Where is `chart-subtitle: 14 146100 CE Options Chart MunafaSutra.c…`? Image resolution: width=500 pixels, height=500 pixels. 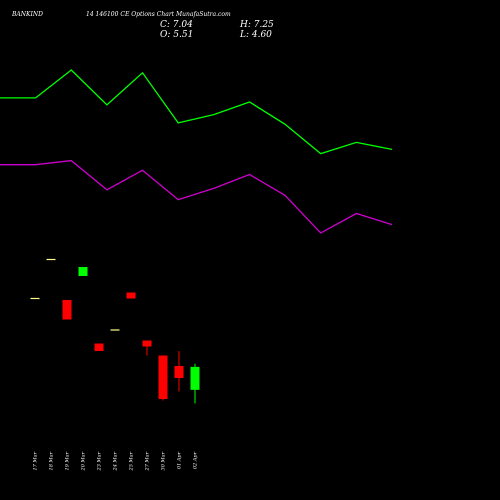
chart-subtitle: 14 146100 CE Options Chart MunafaSutra.c… is located at coordinates (158, 14).